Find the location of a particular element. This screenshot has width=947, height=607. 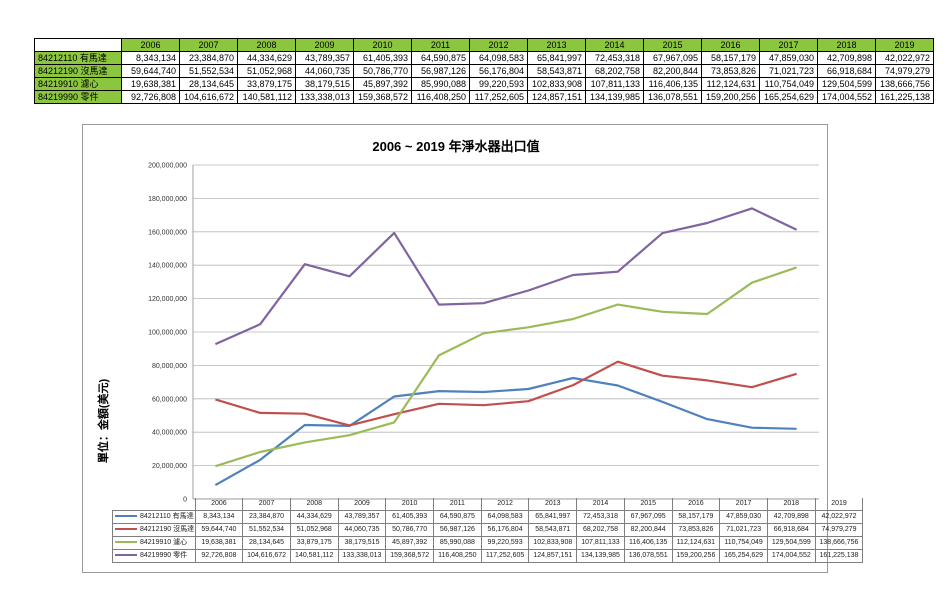

value-cell: 110,754,049 is located at coordinates (788, 84).